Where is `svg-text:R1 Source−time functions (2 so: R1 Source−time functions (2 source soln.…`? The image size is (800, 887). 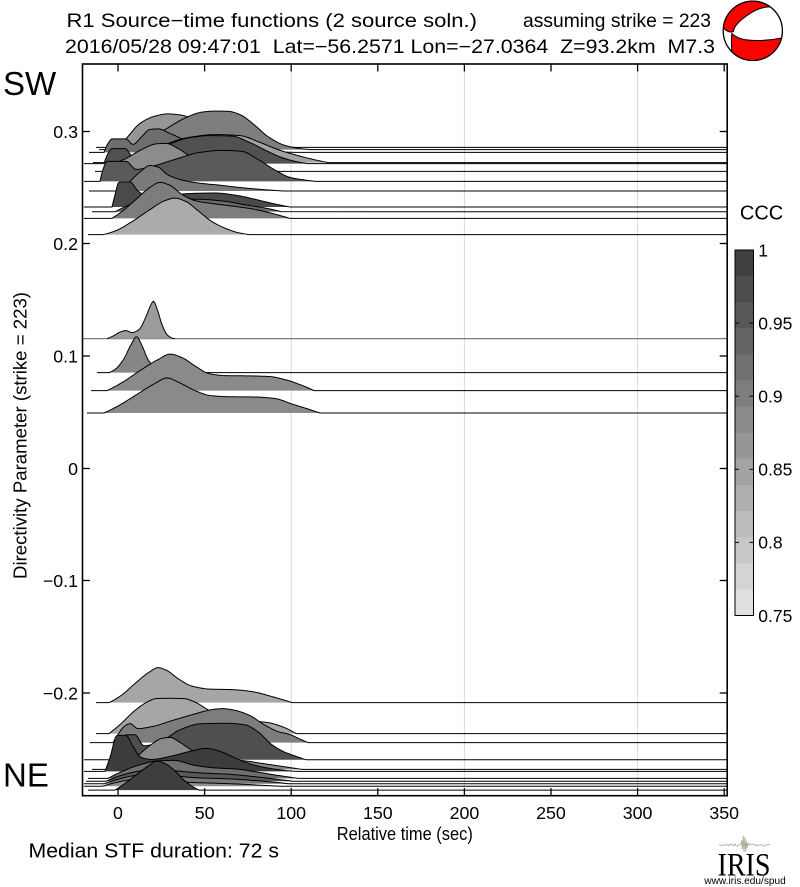 svg-text:R1 Source−time functions (2 so: R1 Source−time functions (2 source soln.… is located at coordinates (272, 21).